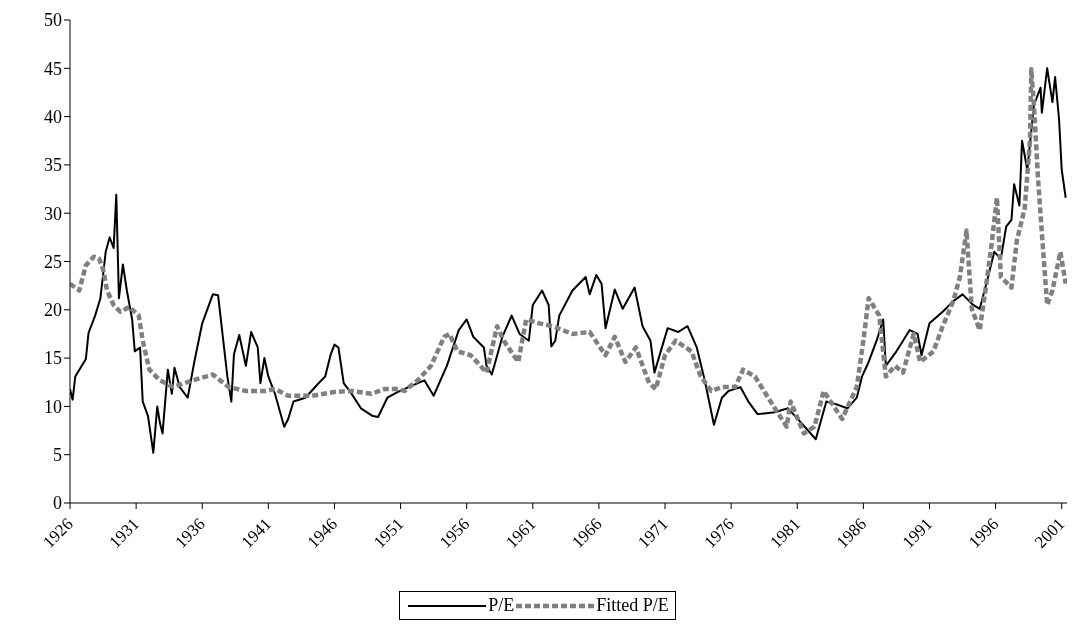  What do you see at coordinates (256, 533) in the screenshot?
I see `x-tick-label: 1941` at bounding box center [256, 533].